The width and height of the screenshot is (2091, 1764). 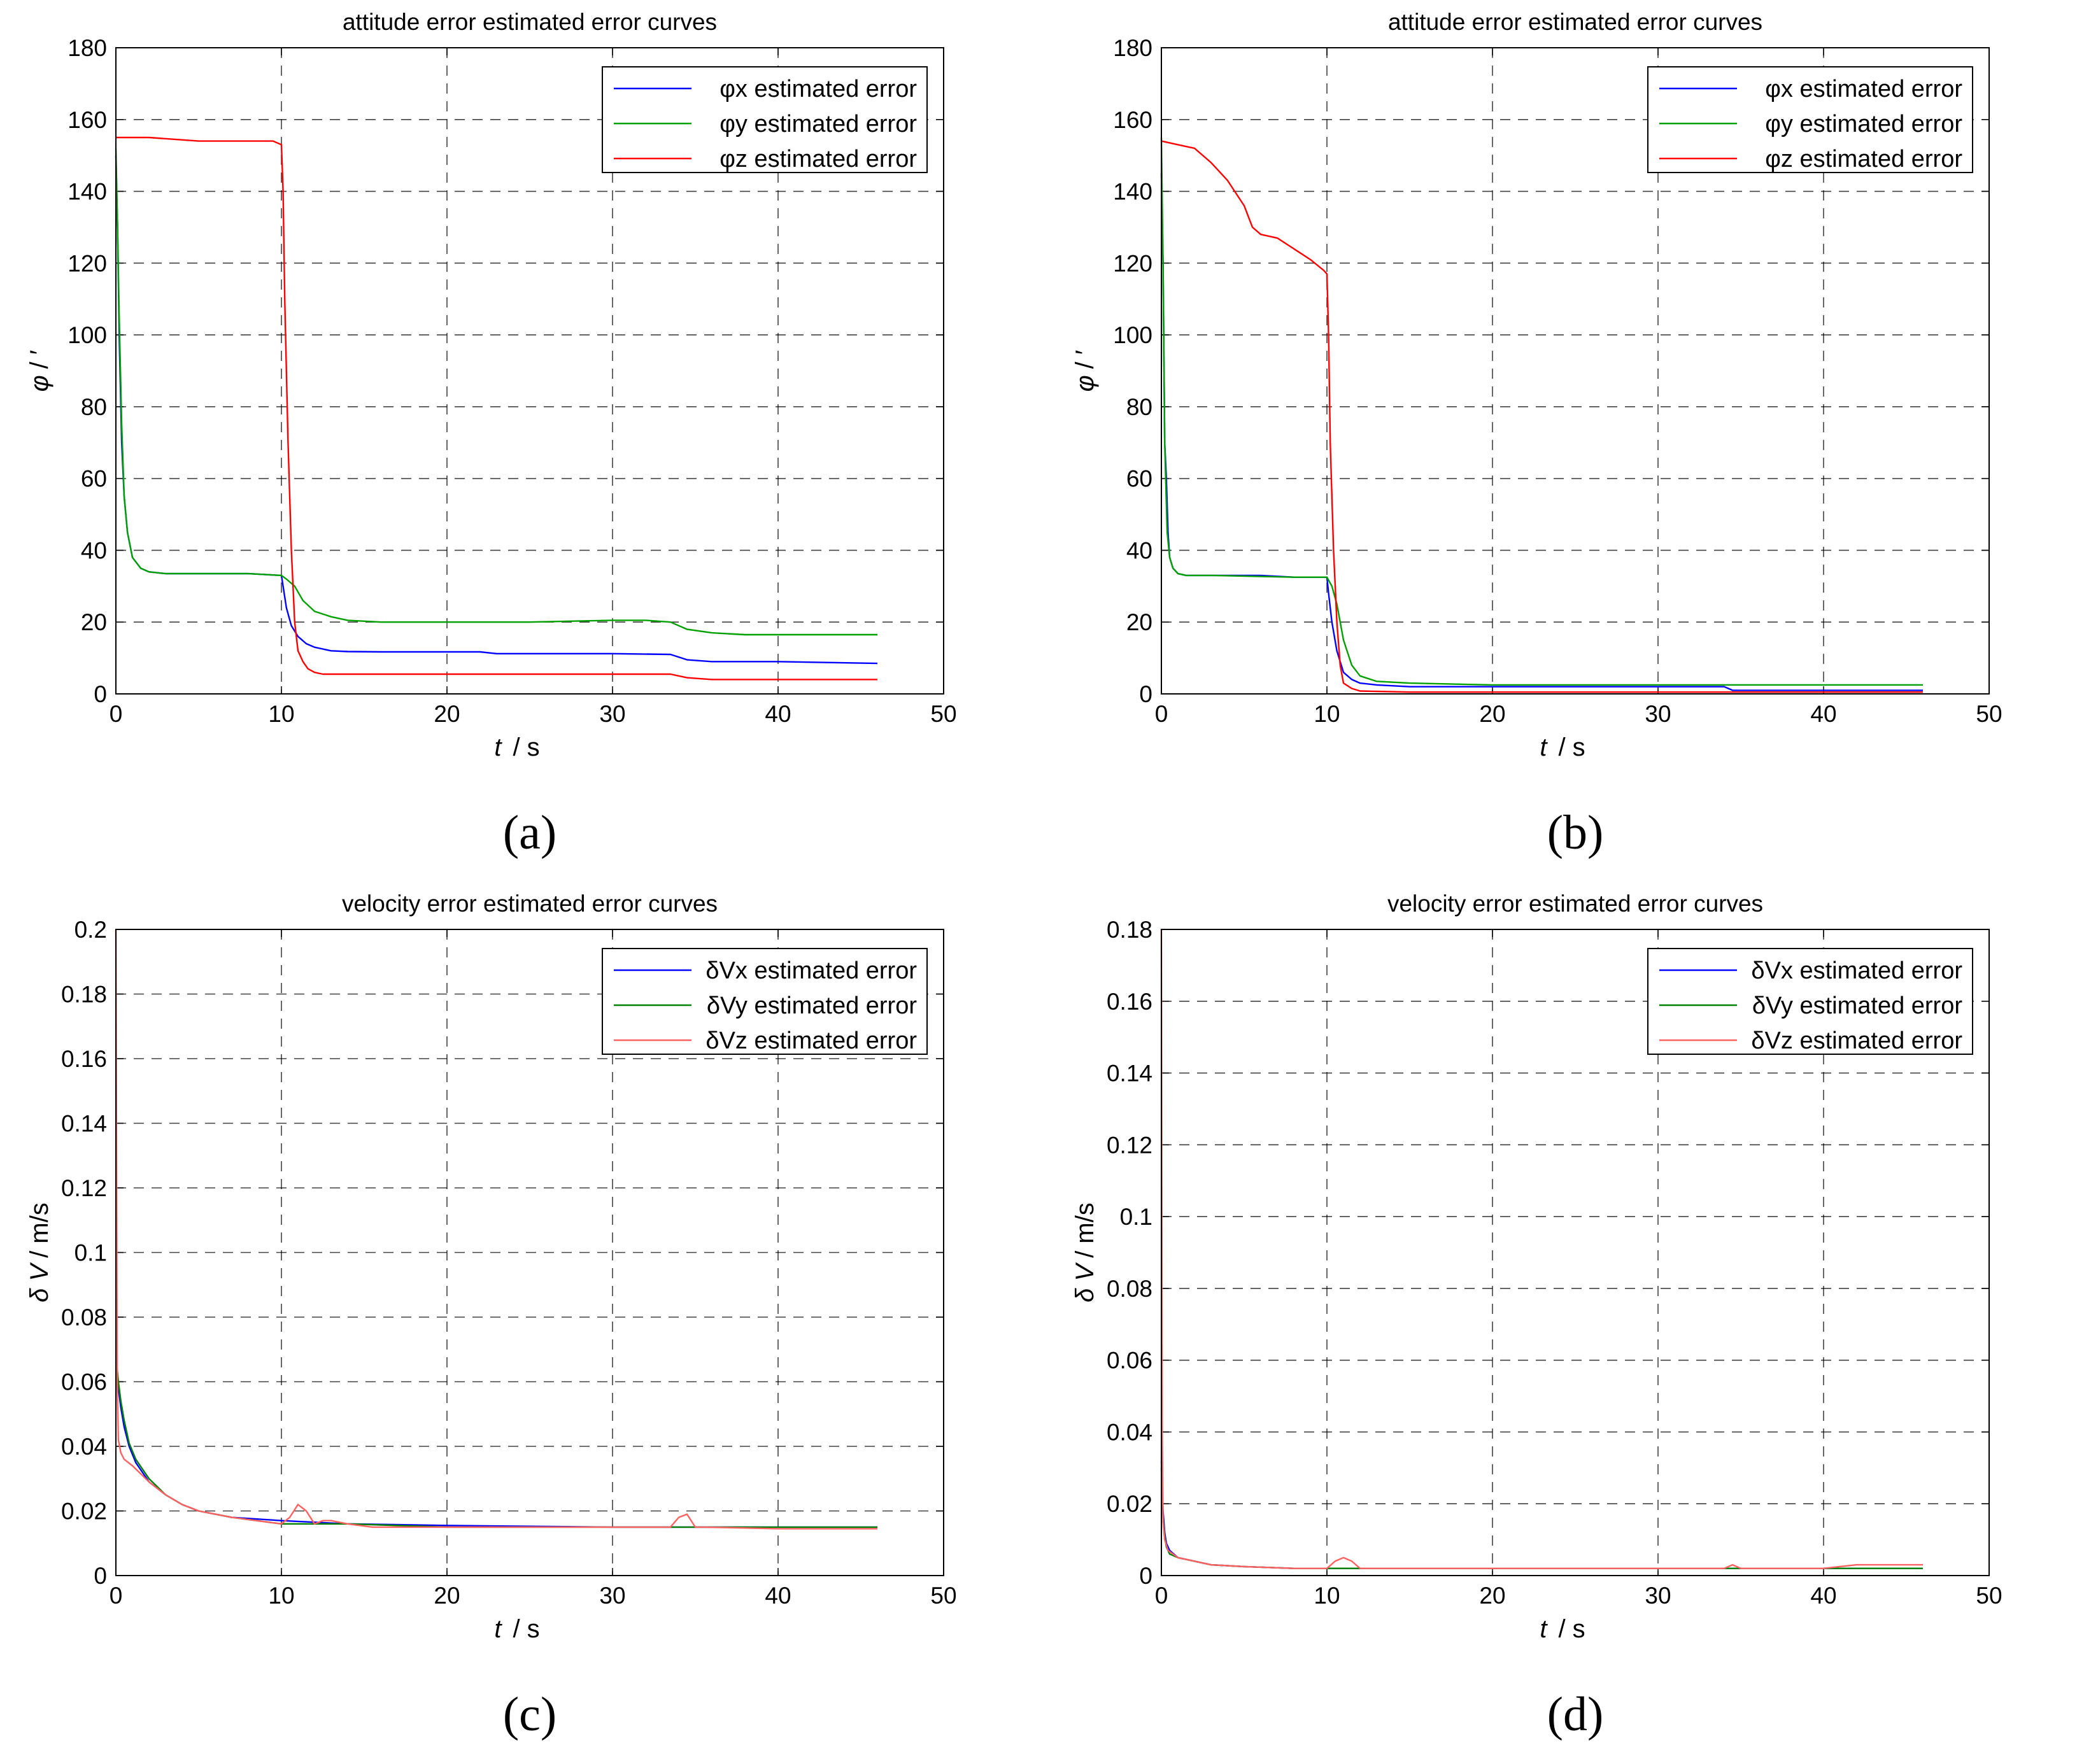 What do you see at coordinates (84, 1382) in the screenshot?
I see `y-tick-label: 0.06` at bounding box center [84, 1382].